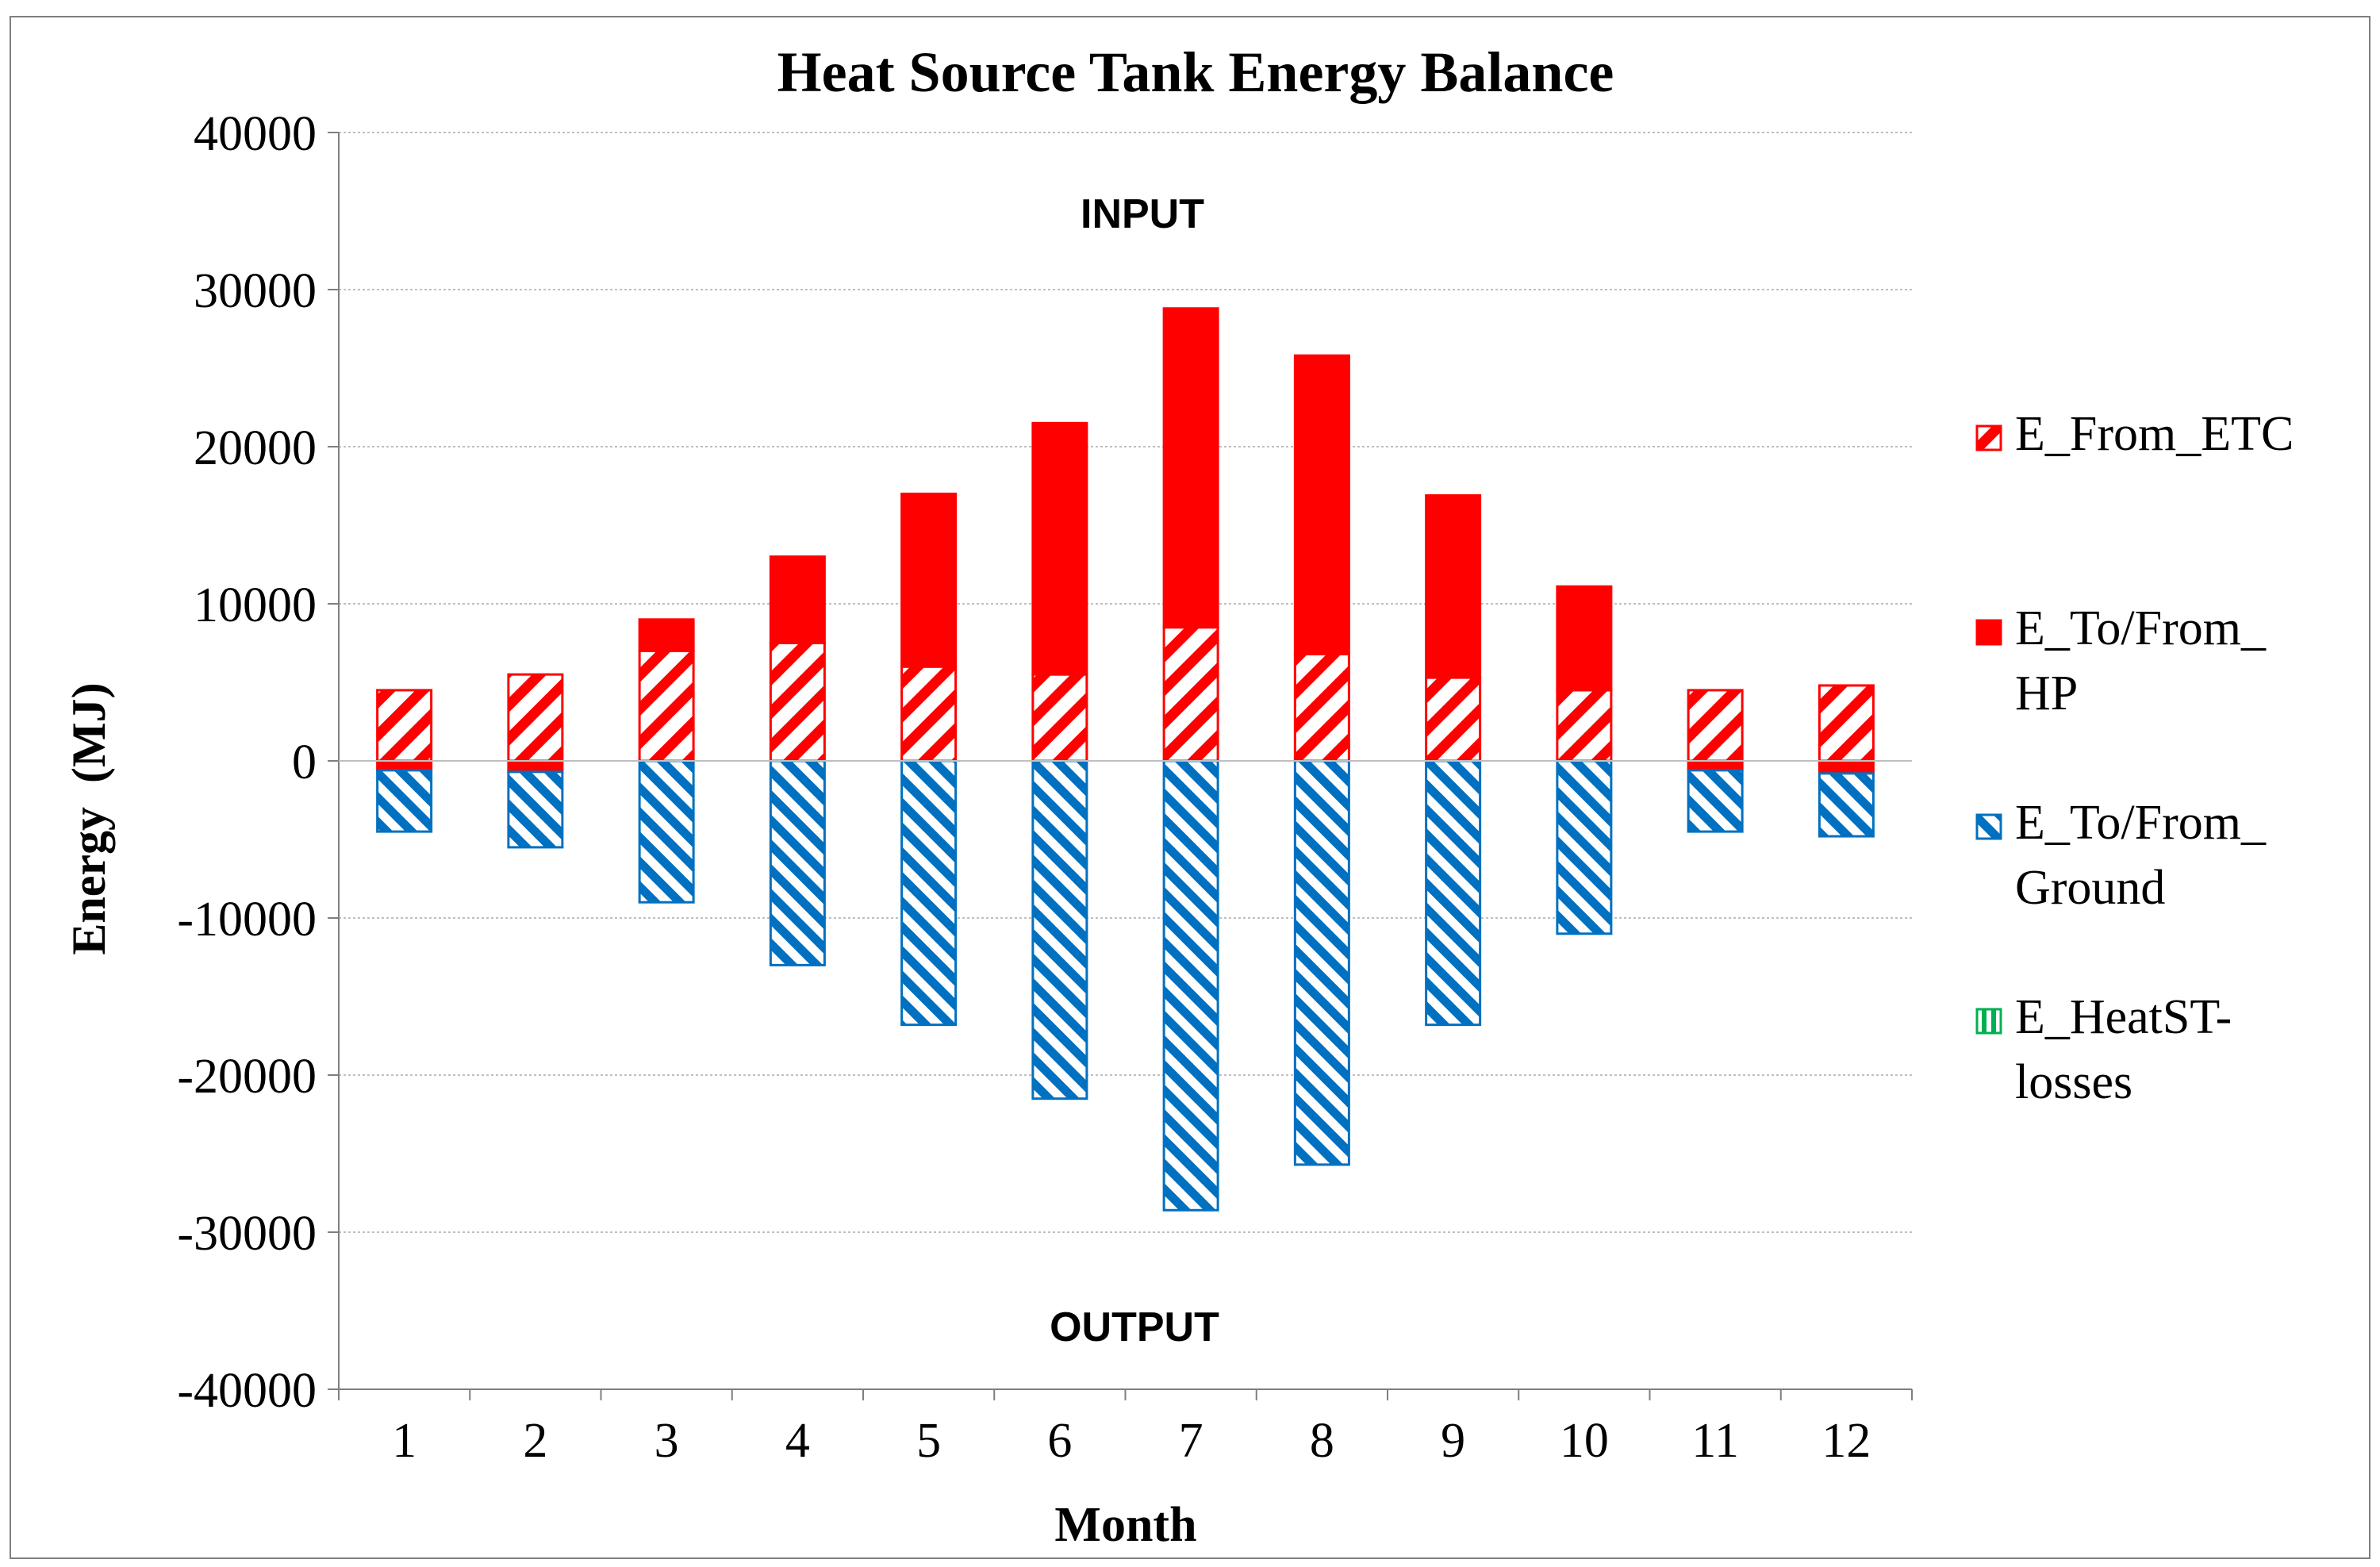 This screenshot has height=1567, width=2380. Describe the element at coordinates (255, 134) in the screenshot. I see `y-tick-label: 40000` at that location.